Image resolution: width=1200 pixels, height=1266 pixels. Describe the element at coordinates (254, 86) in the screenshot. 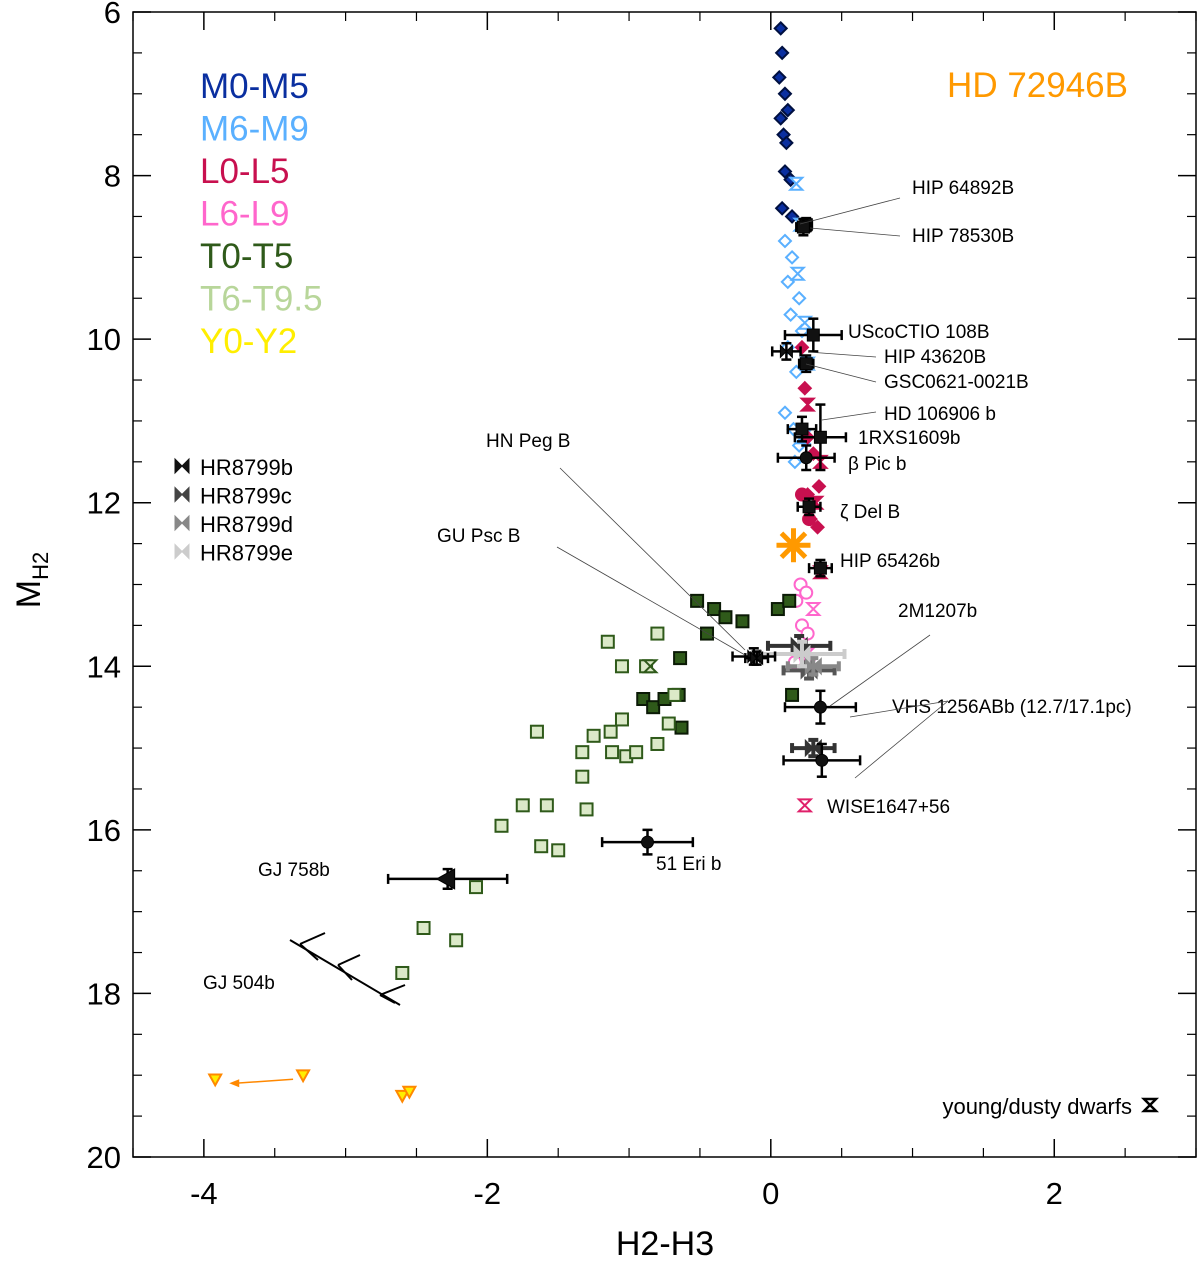

I see `legend-entry: M0-M5` at that location.